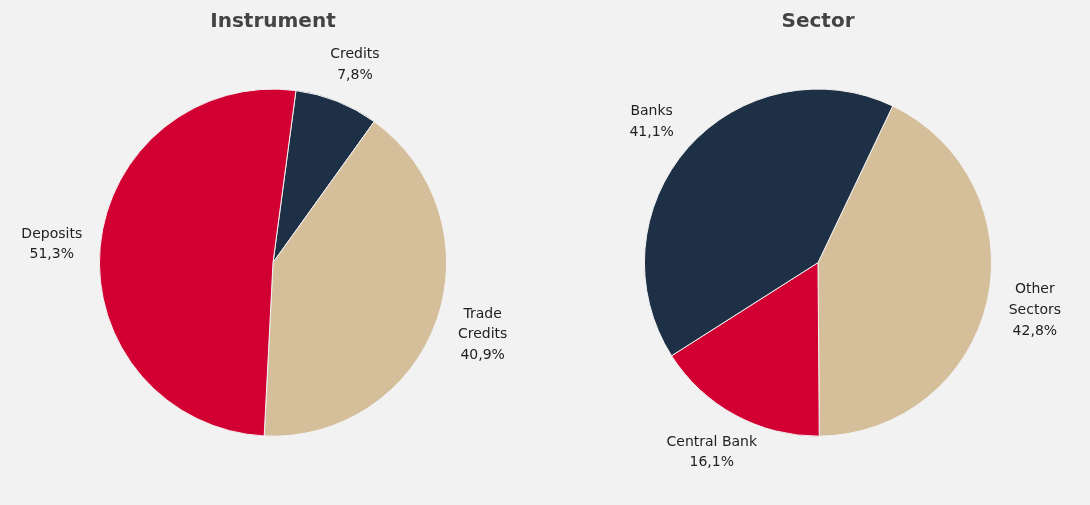 Image resolution: width=1090 pixels, height=505 pixels. I want to click on slice-label: Deposits, so click(52, 232).